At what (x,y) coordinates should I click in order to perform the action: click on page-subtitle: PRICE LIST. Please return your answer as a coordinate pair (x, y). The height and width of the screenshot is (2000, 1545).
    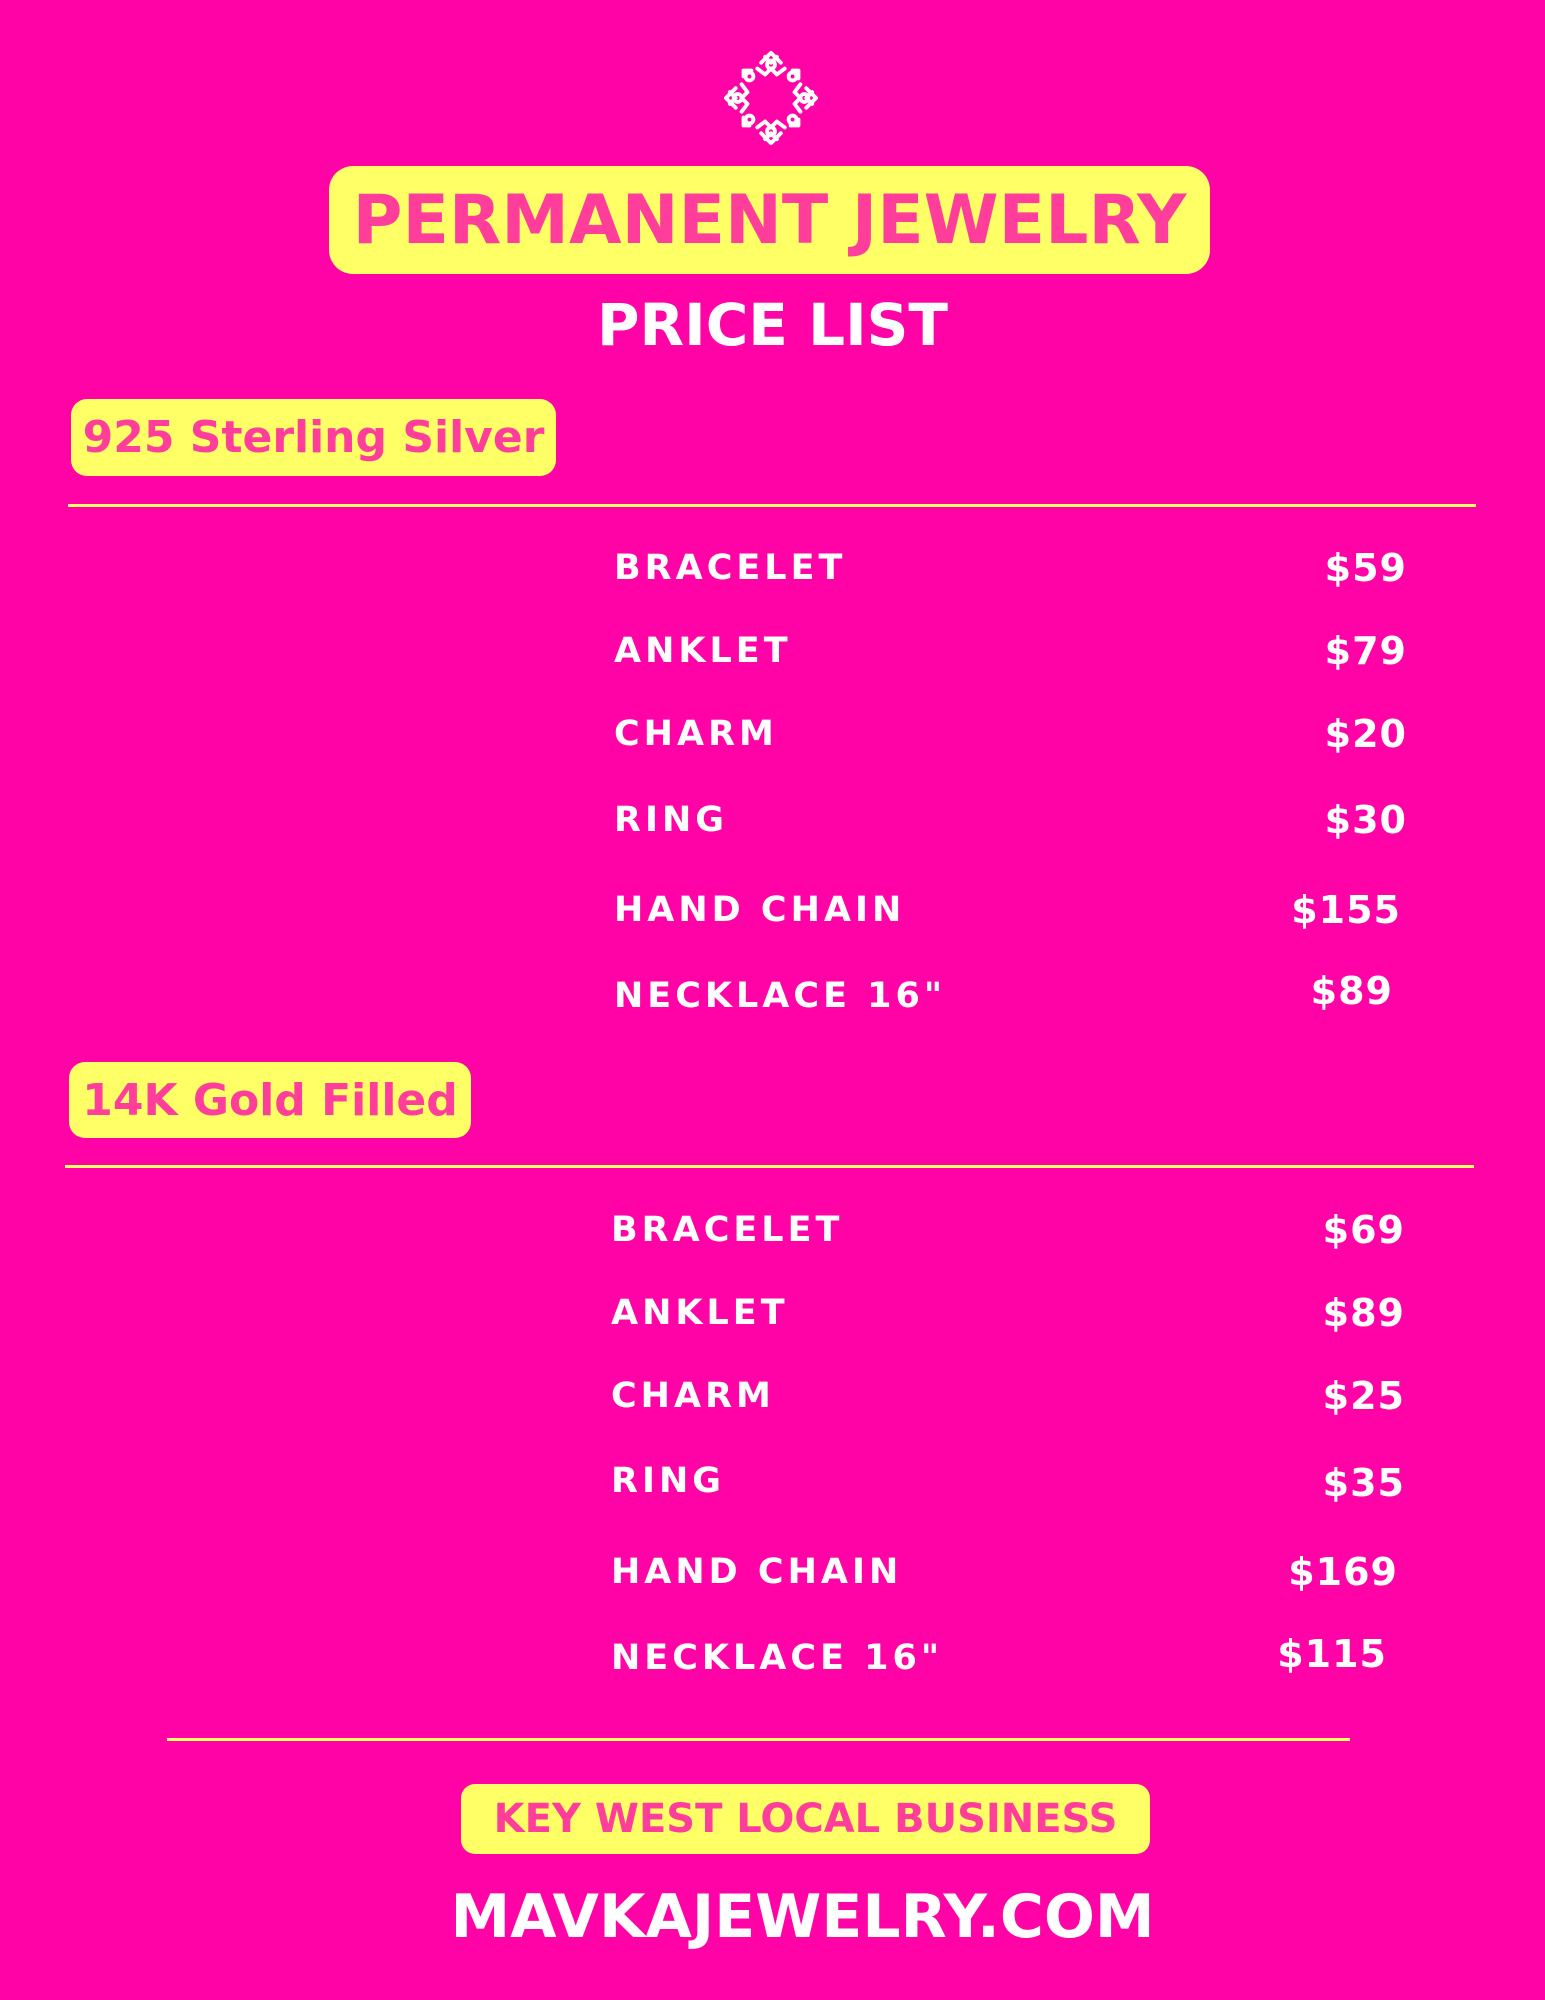
    Looking at the image, I should click on (772, 325).